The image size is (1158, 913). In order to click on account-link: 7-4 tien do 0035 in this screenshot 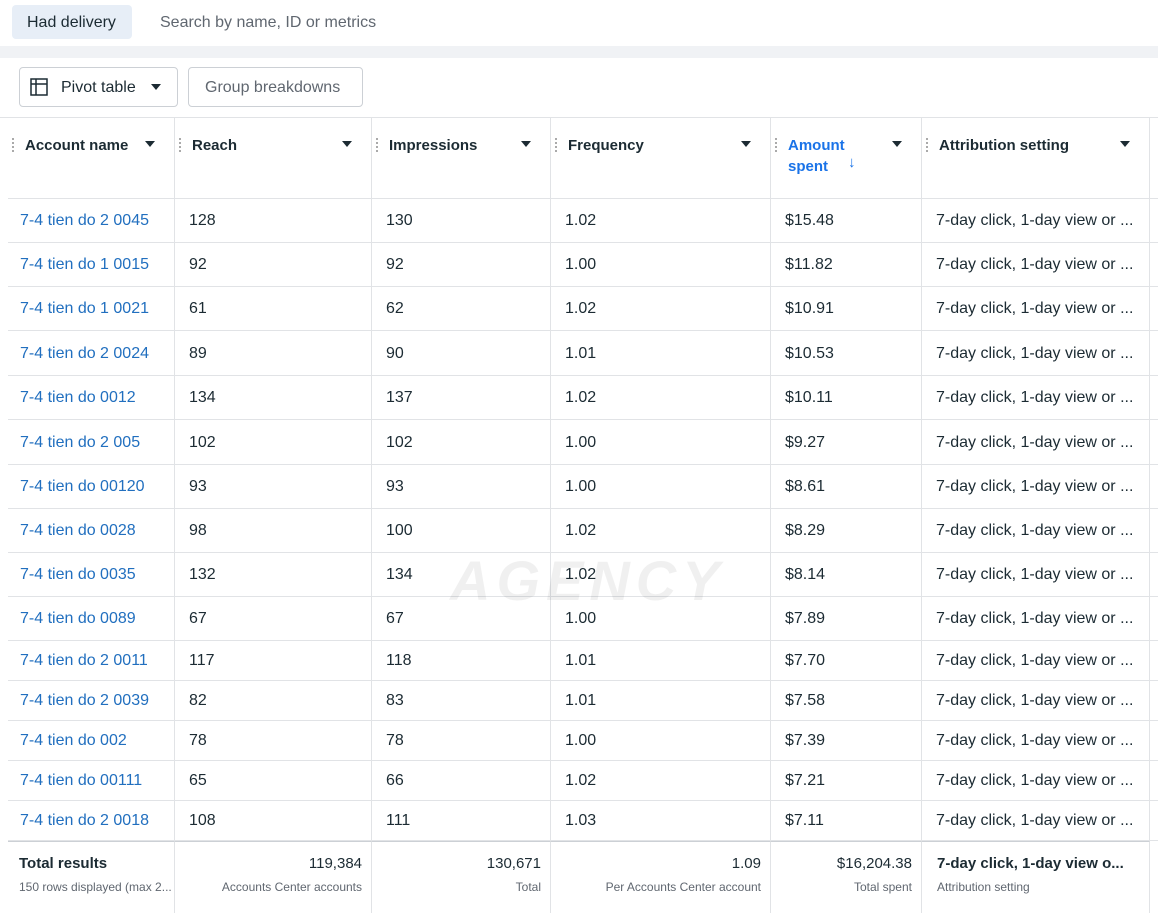, I will do `click(78, 574)`.